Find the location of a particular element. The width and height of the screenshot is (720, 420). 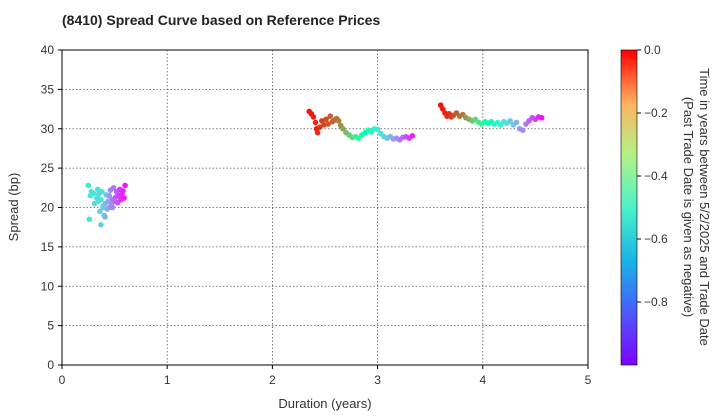

x-tick-label: 0 is located at coordinates (62, 380).